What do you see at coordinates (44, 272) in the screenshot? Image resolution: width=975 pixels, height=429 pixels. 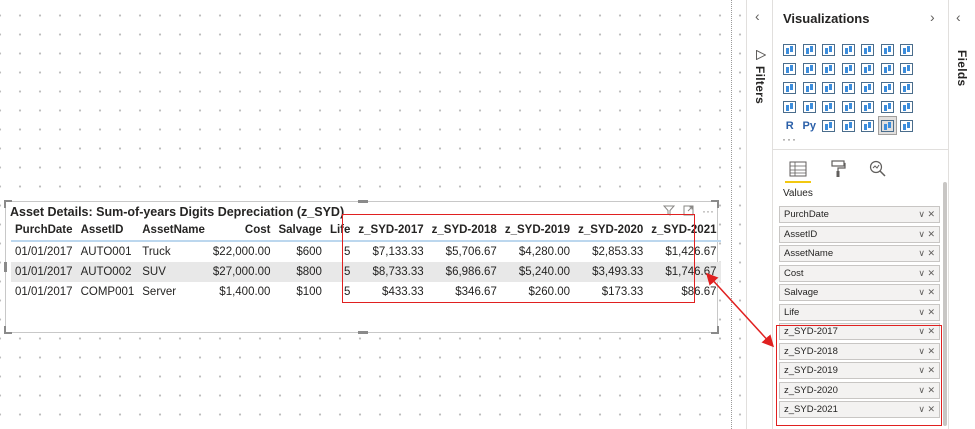 I see `table-cell: 01/01/2017` at bounding box center [44, 272].